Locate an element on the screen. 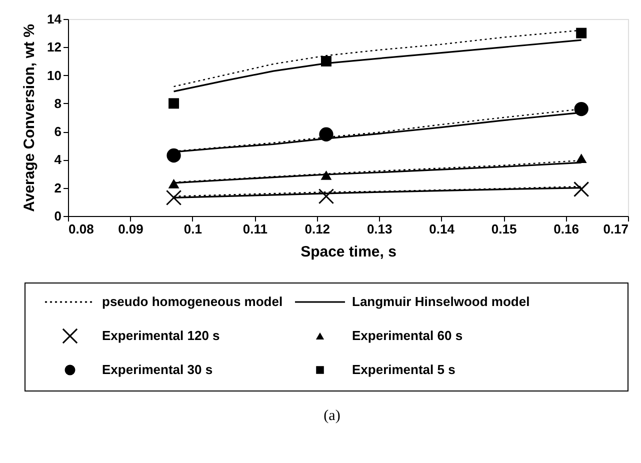 This screenshot has width=641, height=463. y-tick-label: 10 is located at coordinates (54, 75).